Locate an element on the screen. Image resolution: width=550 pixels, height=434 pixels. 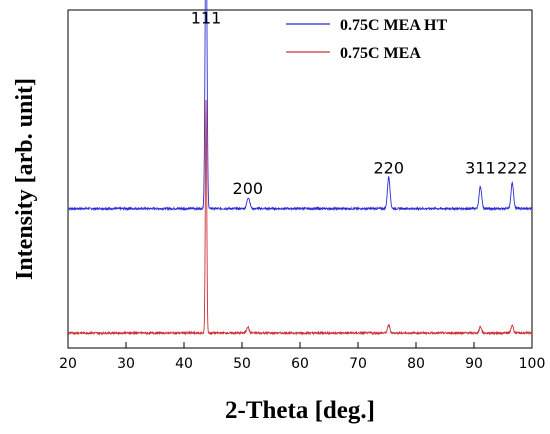
peak-label: 111 is located at coordinates (206, 18).